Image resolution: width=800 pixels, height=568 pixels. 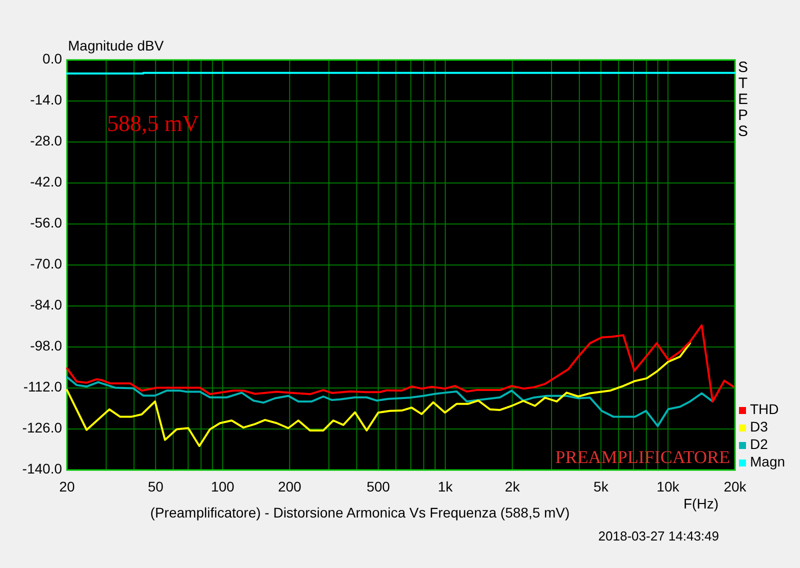 I want to click on legend-label: Magn, so click(x=768, y=462).